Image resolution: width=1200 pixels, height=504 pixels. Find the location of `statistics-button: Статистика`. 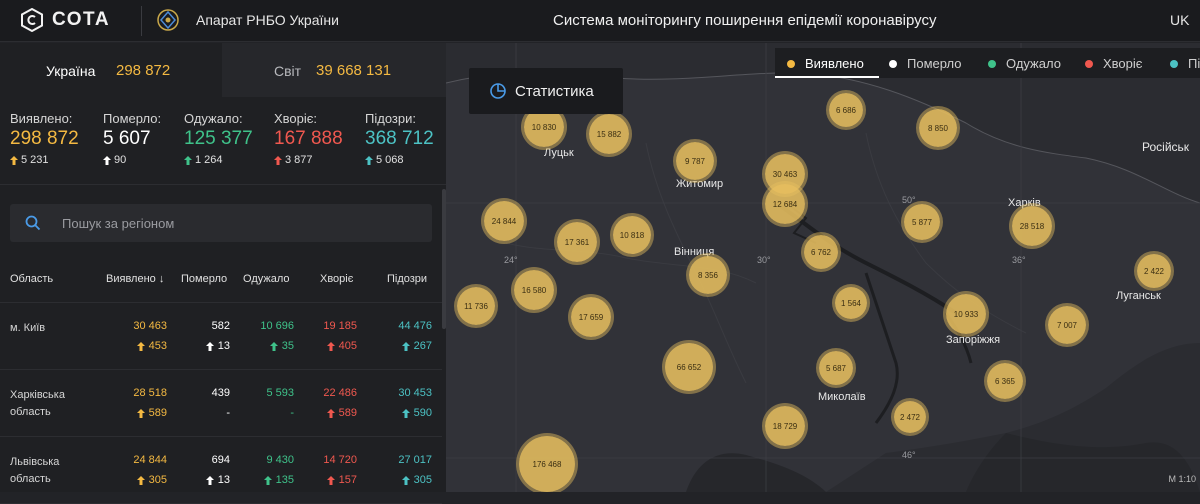

statistics-button: Статистика is located at coordinates (546, 91).